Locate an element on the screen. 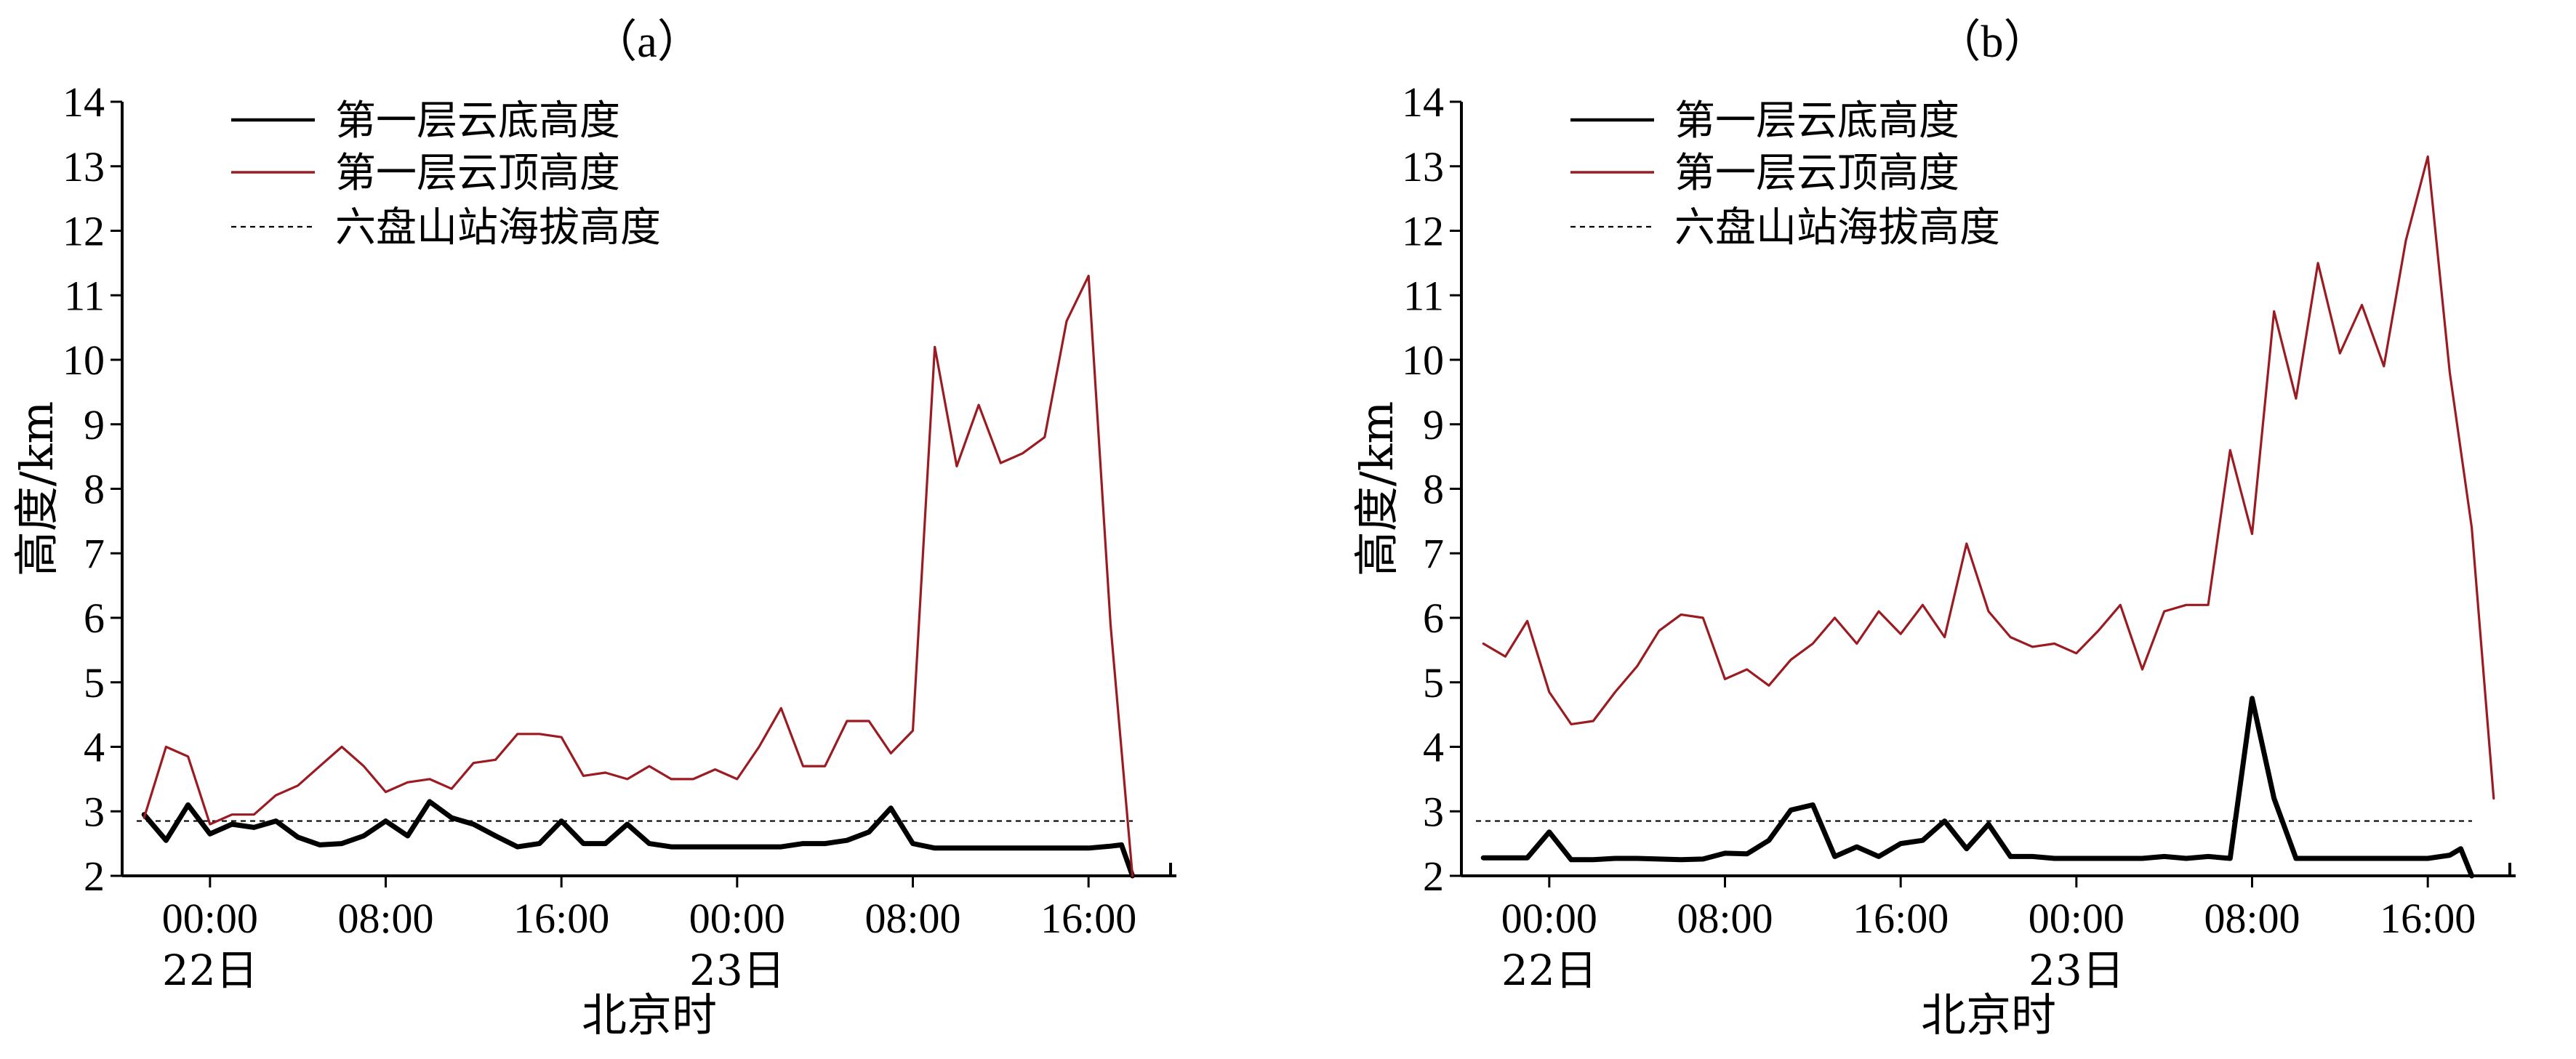 The width and height of the screenshot is (2576, 1059). panel-label: （b） is located at coordinates (1991, 42).